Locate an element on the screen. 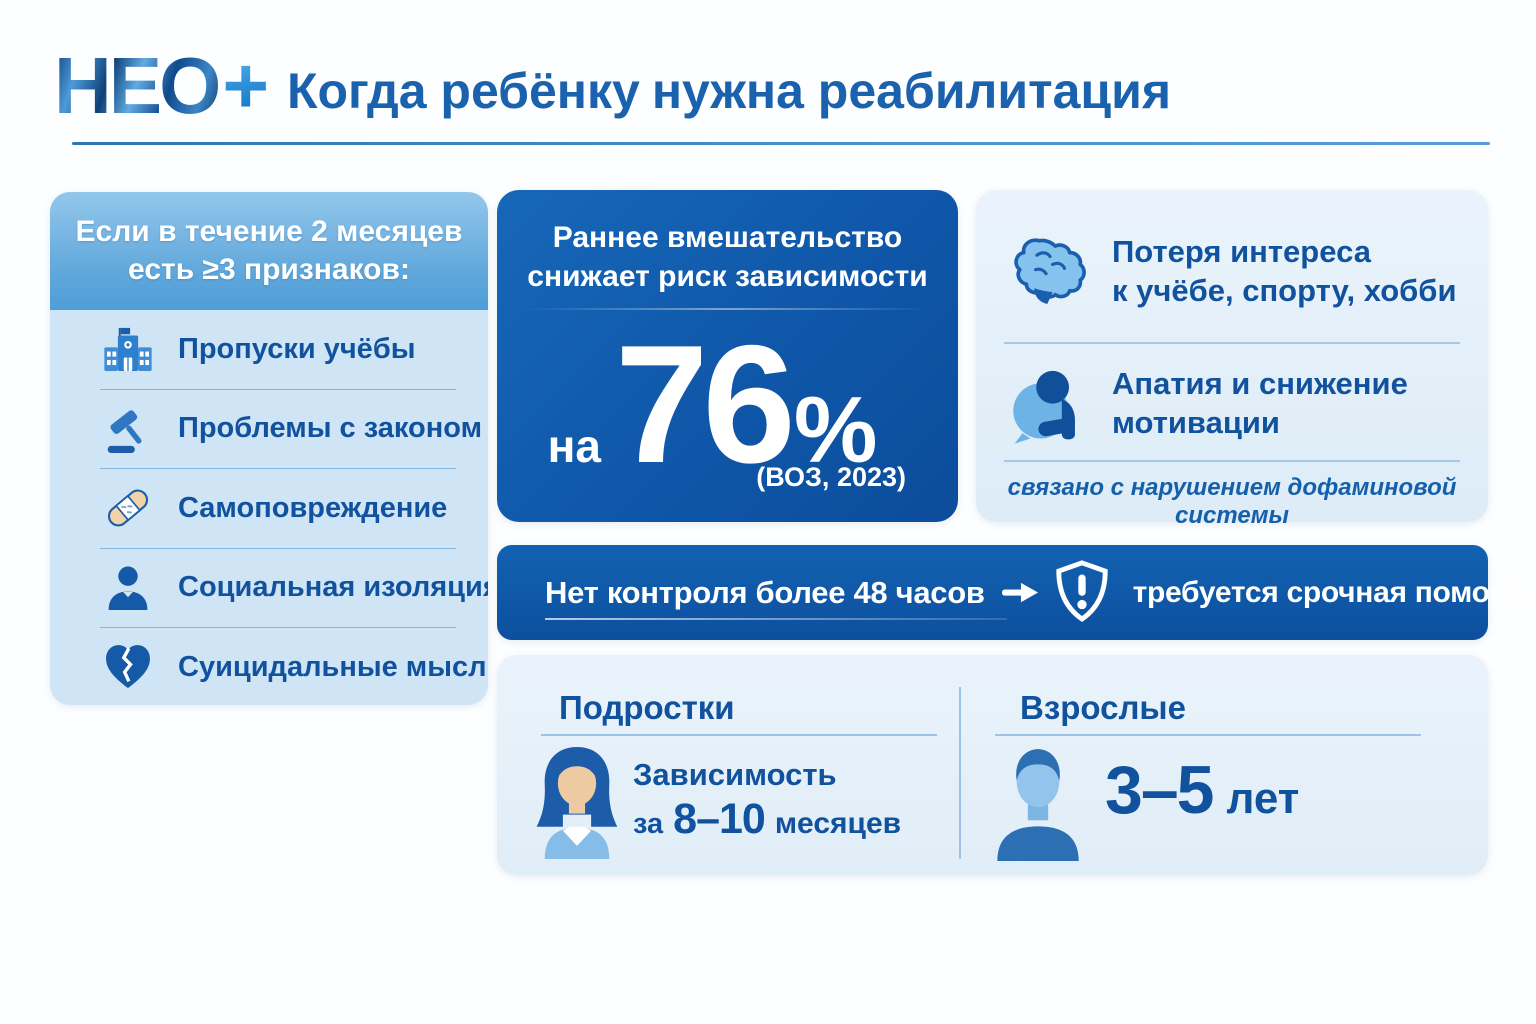 This screenshot has width=1536, height=1024. criteria-heading-line2: есть ≥3 признаков: is located at coordinates (269, 269).